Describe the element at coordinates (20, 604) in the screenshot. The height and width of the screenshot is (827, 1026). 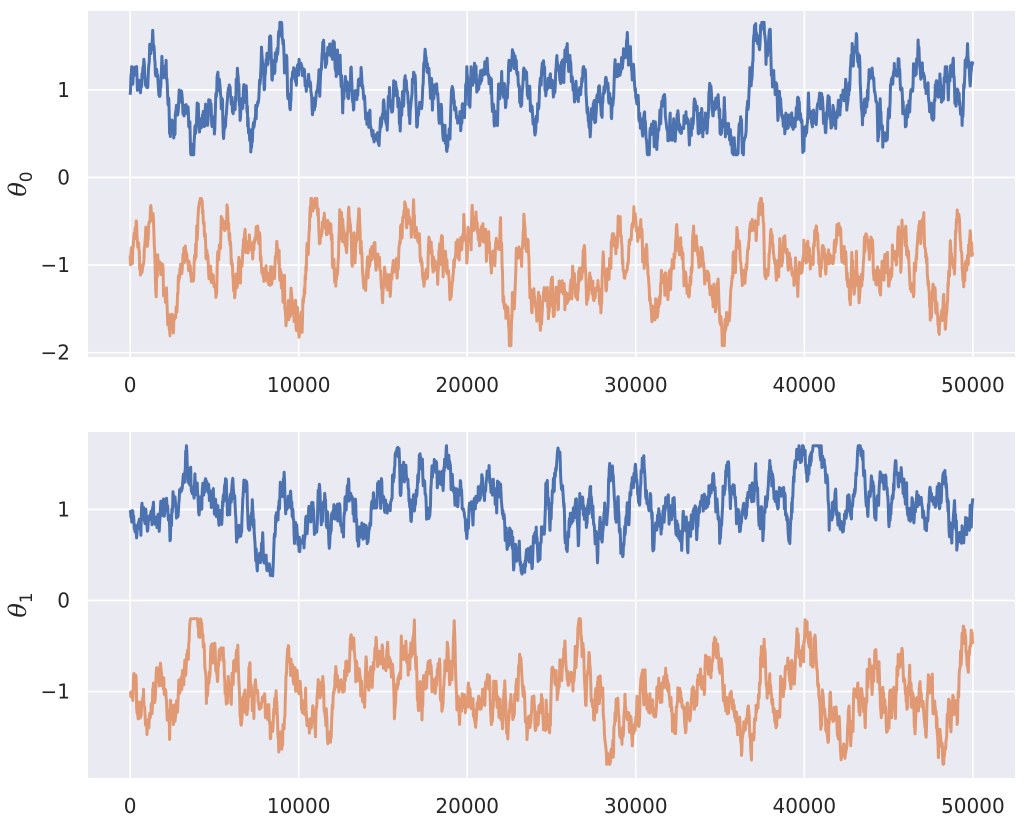
I see `y-axis-label: θ1` at that location.